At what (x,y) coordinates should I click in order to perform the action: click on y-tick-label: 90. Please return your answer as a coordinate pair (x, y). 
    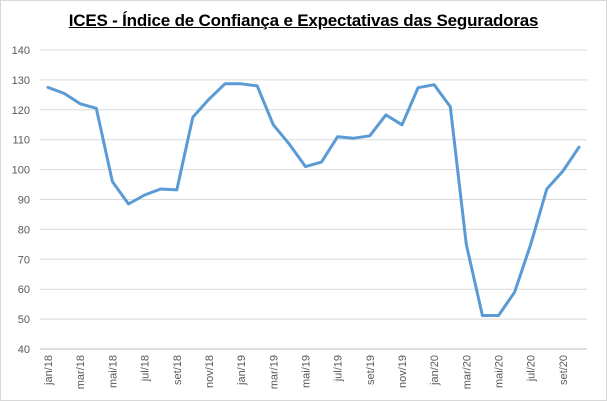
    Looking at the image, I should click on (24, 201).